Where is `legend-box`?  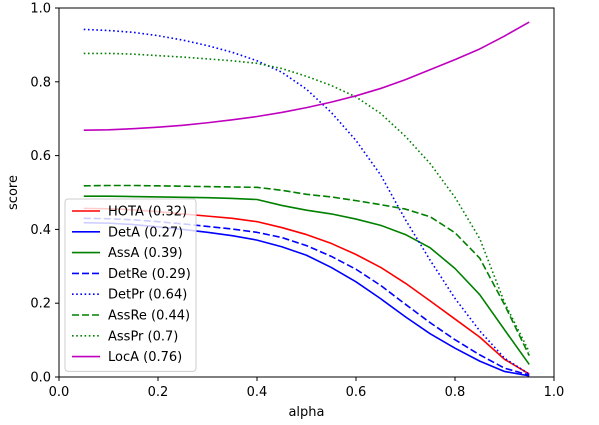
legend-box is located at coordinates (130, 285).